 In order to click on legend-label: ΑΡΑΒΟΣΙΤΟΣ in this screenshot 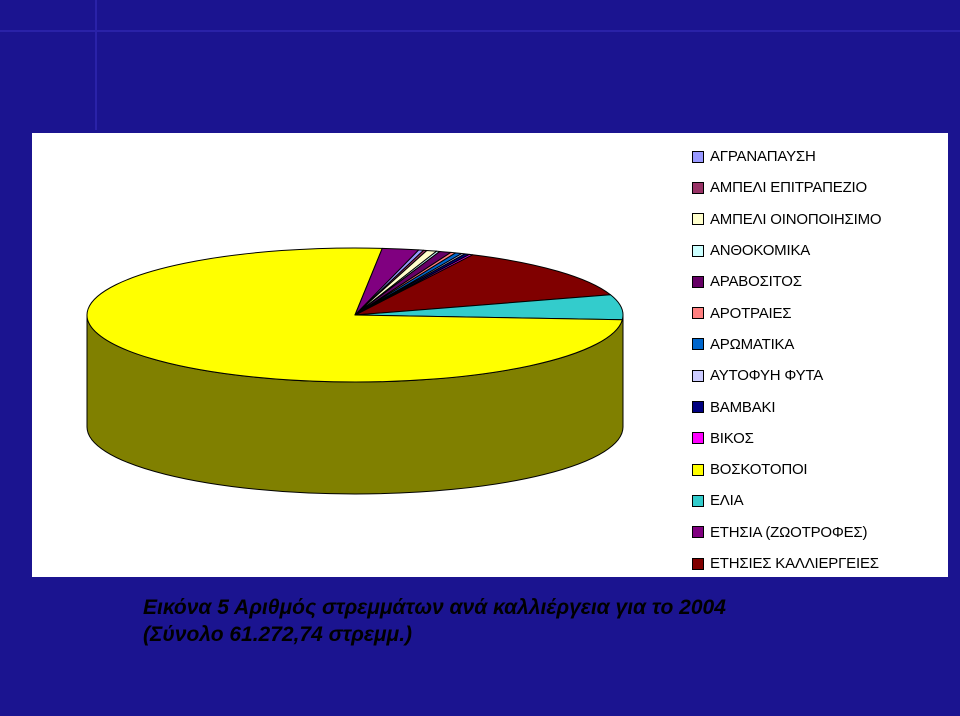, I will do `click(756, 282)`.